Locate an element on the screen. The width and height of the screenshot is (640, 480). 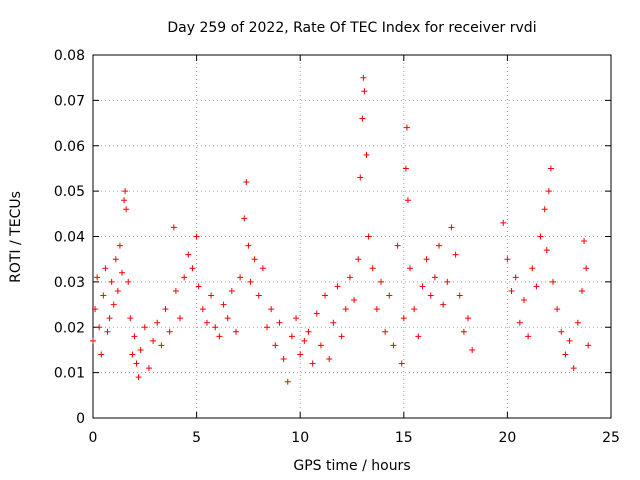
x-tick-label: 5 is located at coordinates (196, 438).